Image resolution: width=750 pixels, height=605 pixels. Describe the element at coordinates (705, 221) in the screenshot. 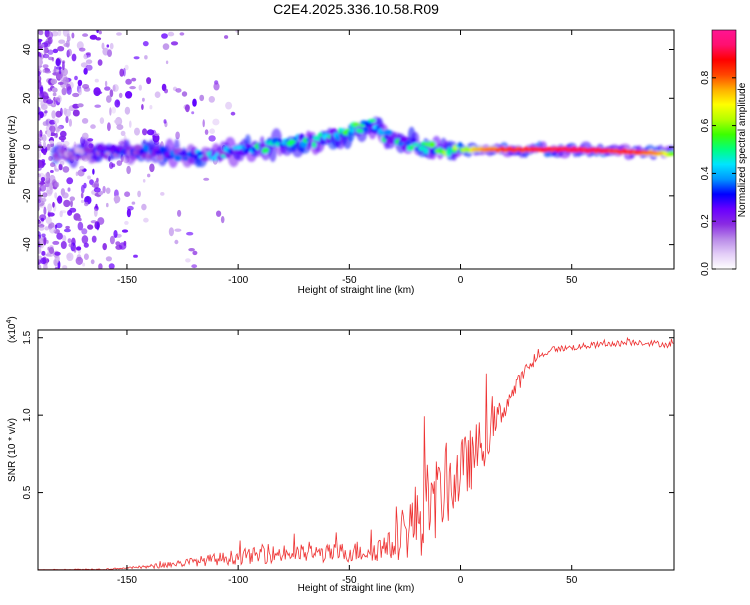

I see `colorbar-tick-label: 0.2` at that location.